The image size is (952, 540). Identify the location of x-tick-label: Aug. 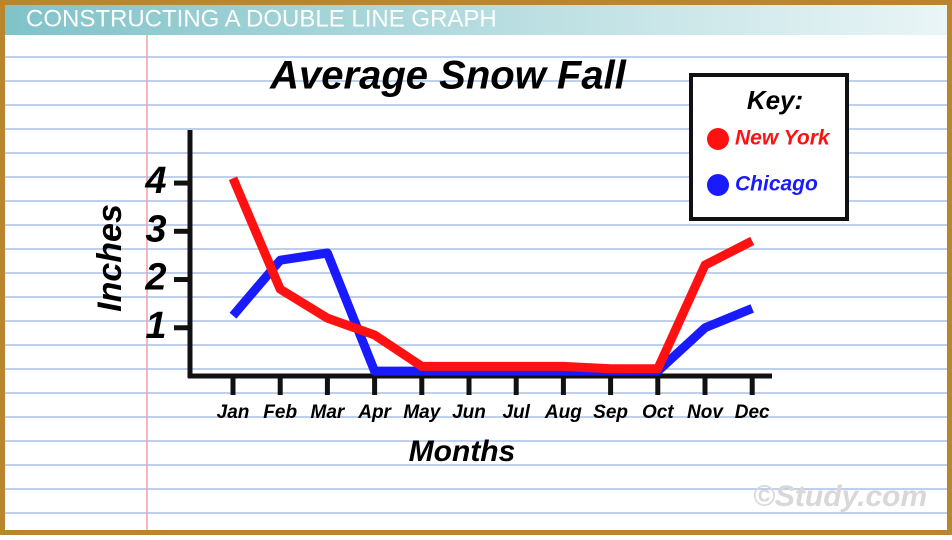
(563, 412).